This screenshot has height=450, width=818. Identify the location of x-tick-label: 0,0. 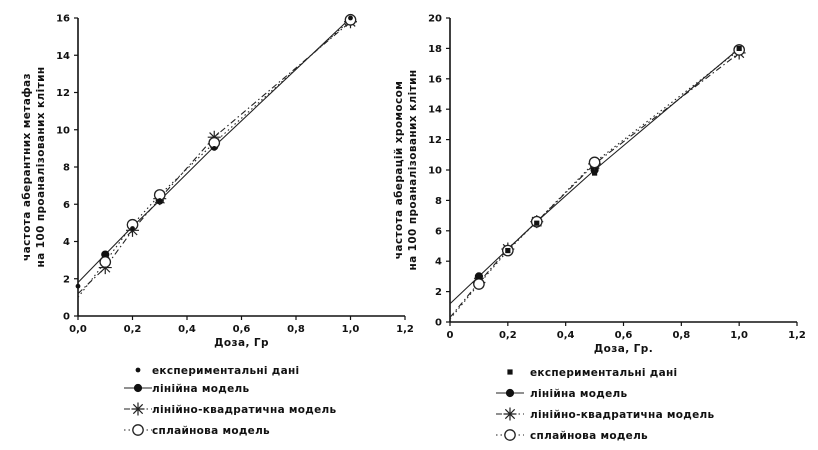
(78, 329).